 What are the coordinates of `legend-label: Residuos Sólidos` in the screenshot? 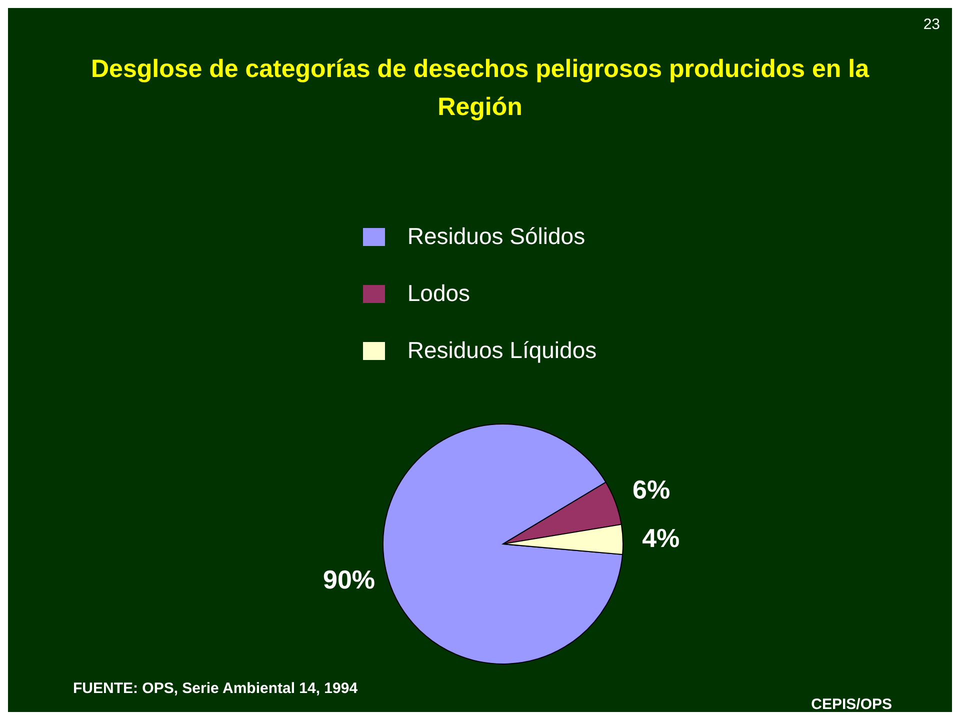 It's located at (496, 236).